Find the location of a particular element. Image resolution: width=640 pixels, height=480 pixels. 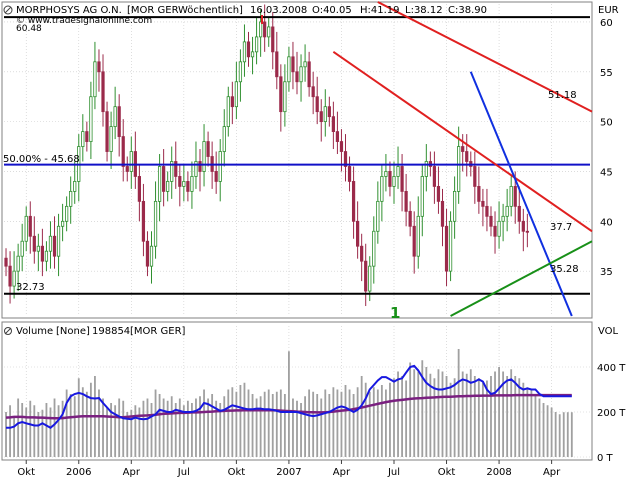

volume-title: Volume is located at coordinates (34, 331).